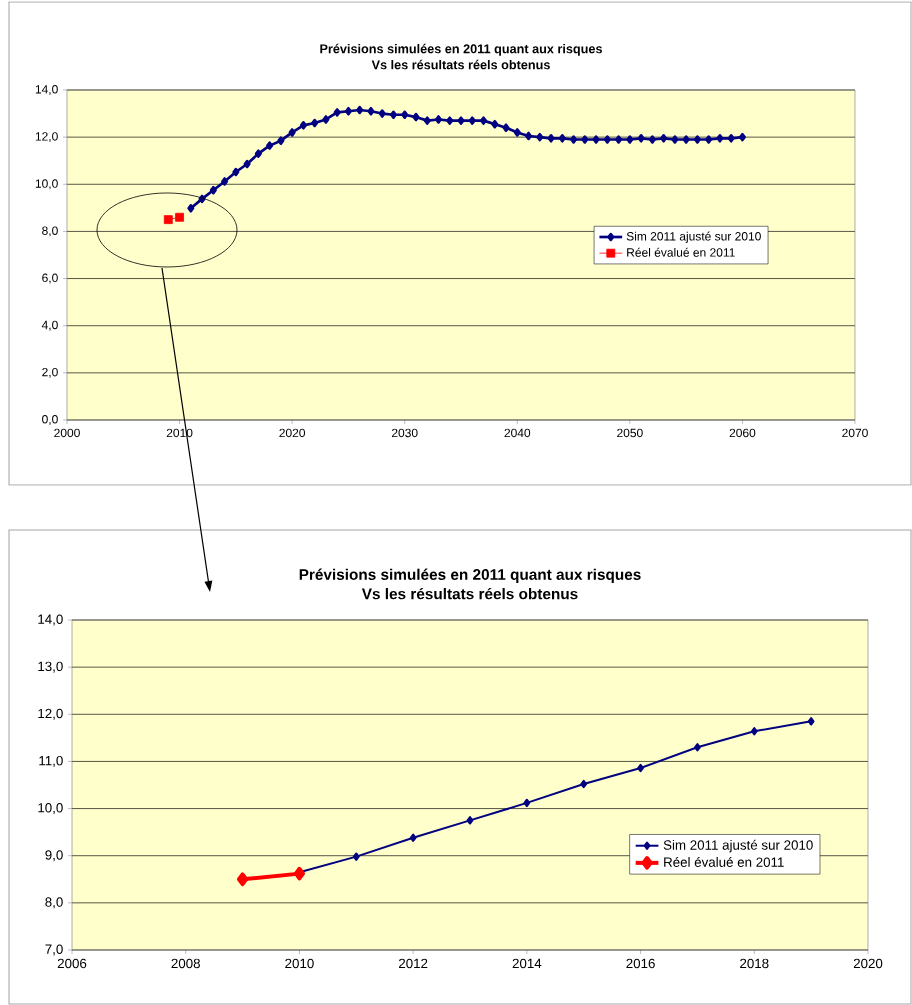  I want to click on x-tick-label: 2006, so click(72, 963).